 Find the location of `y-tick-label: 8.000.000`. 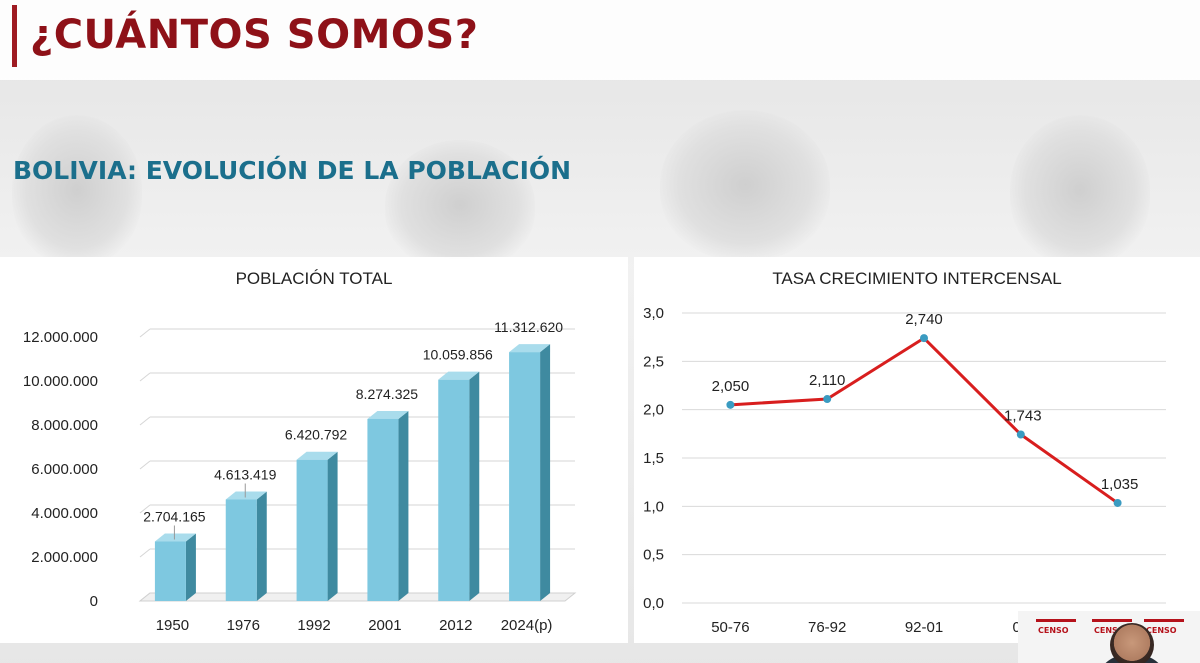

y-tick-label: 8.000.000 is located at coordinates (64, 425).